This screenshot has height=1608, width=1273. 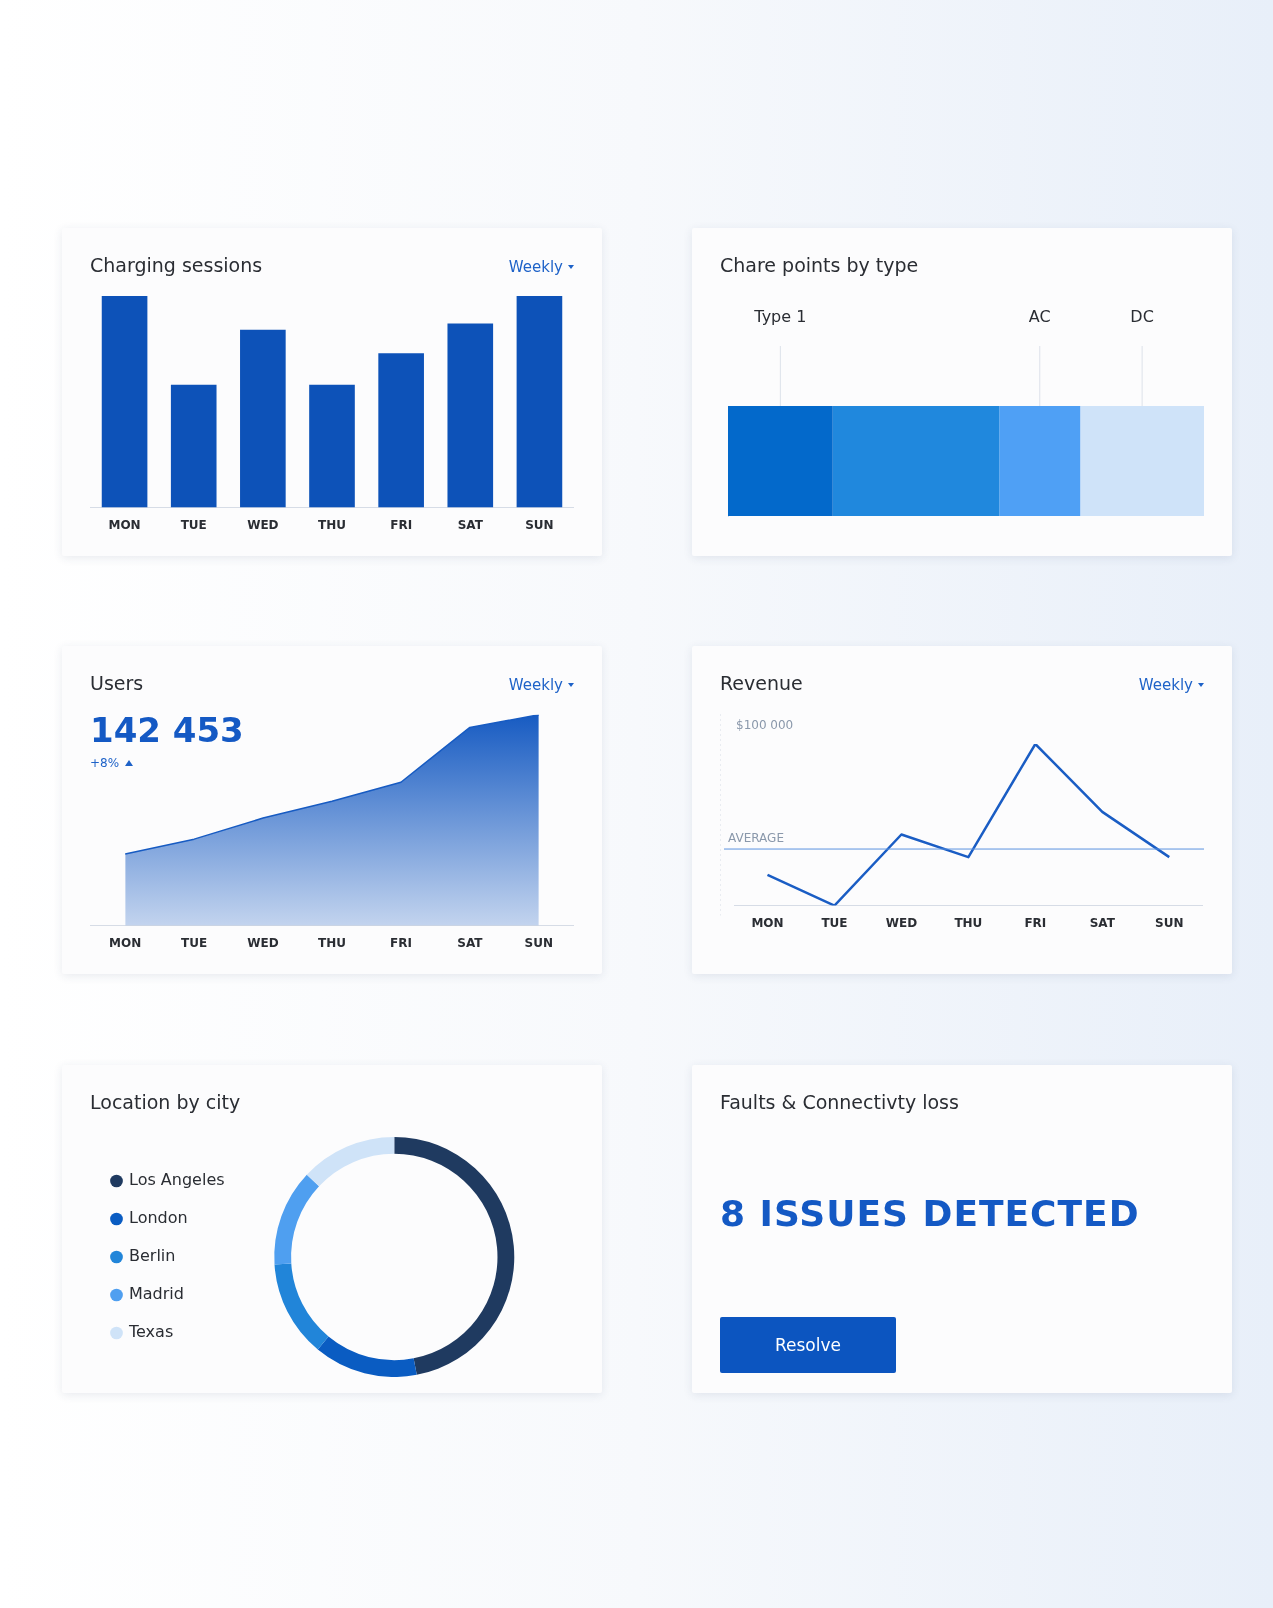 What do you see at coordinates (165, 1102) in the screenshot?
I see `chart-title: Location by city` at bounding box center [165, 1102].